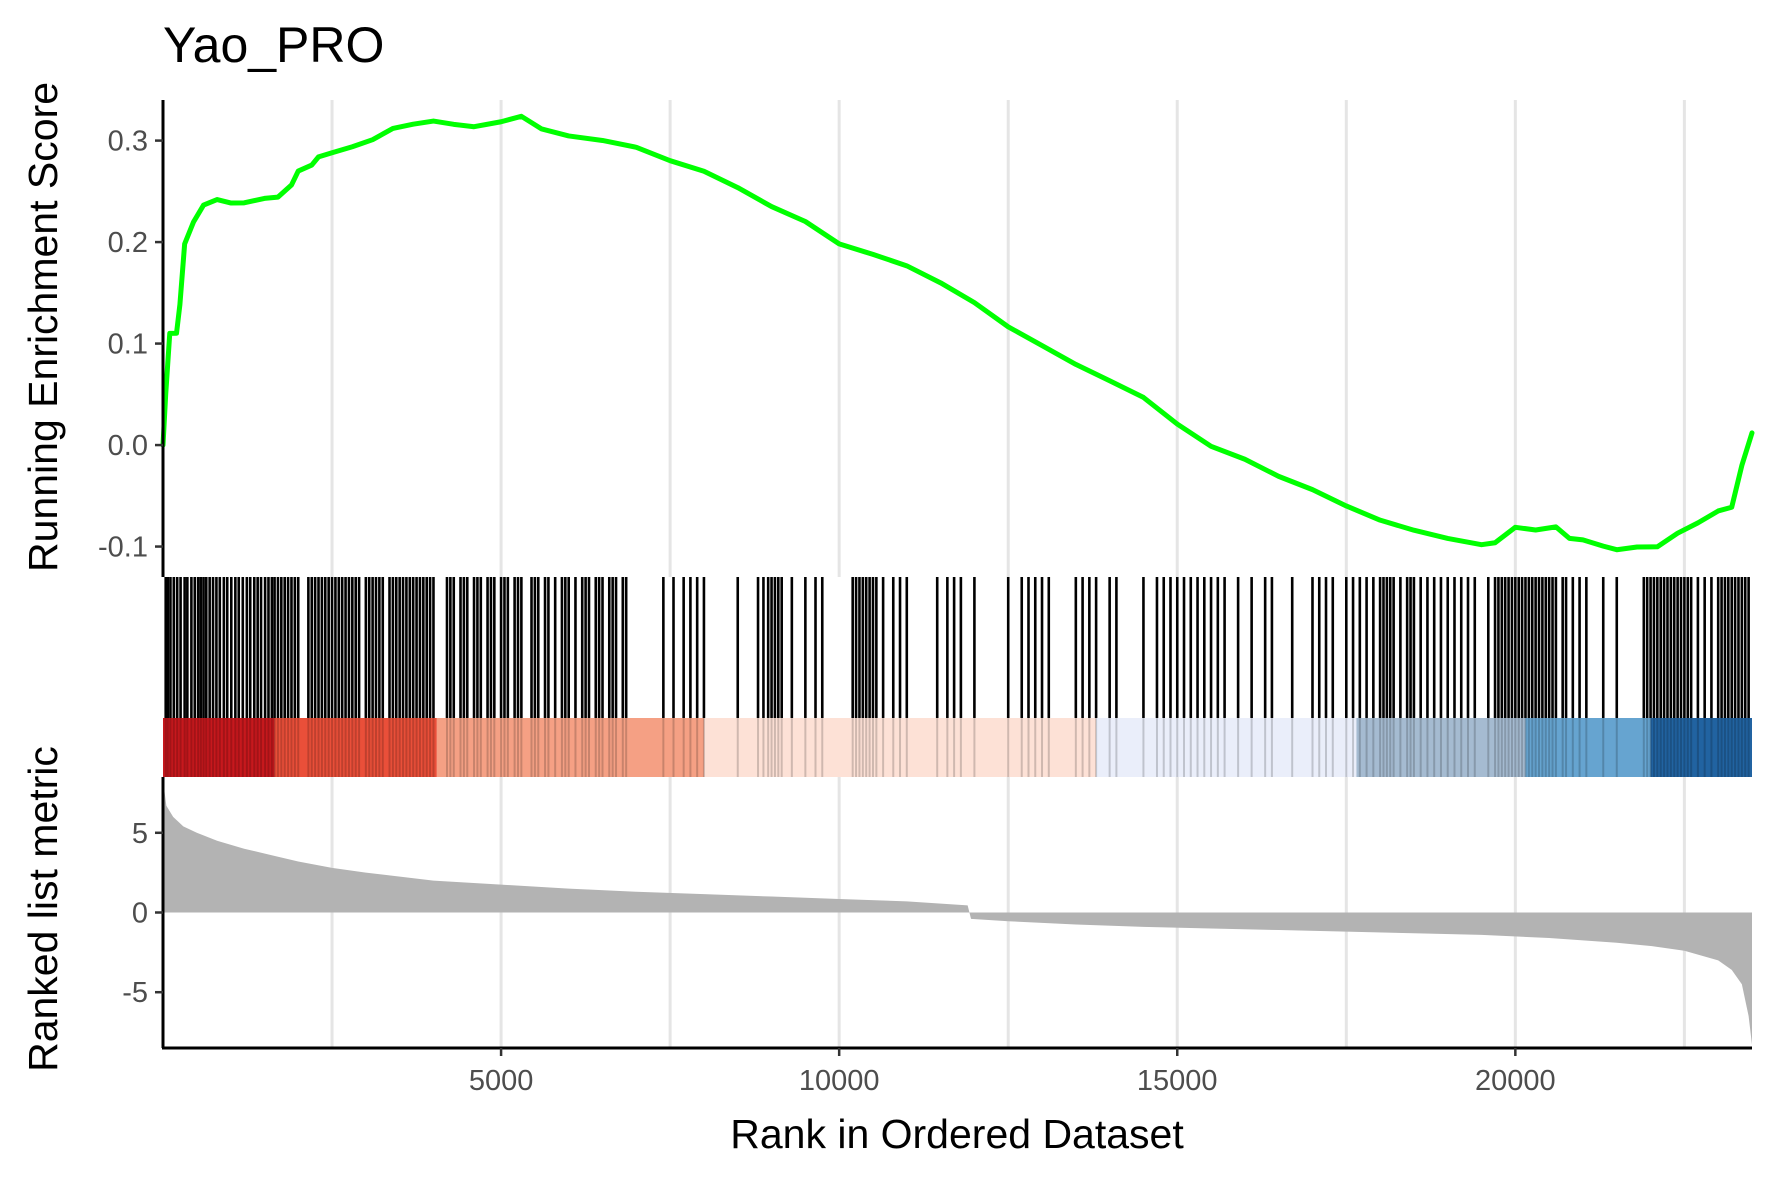  I want to click on x-tick-label: 10000, so click(839, 1081).